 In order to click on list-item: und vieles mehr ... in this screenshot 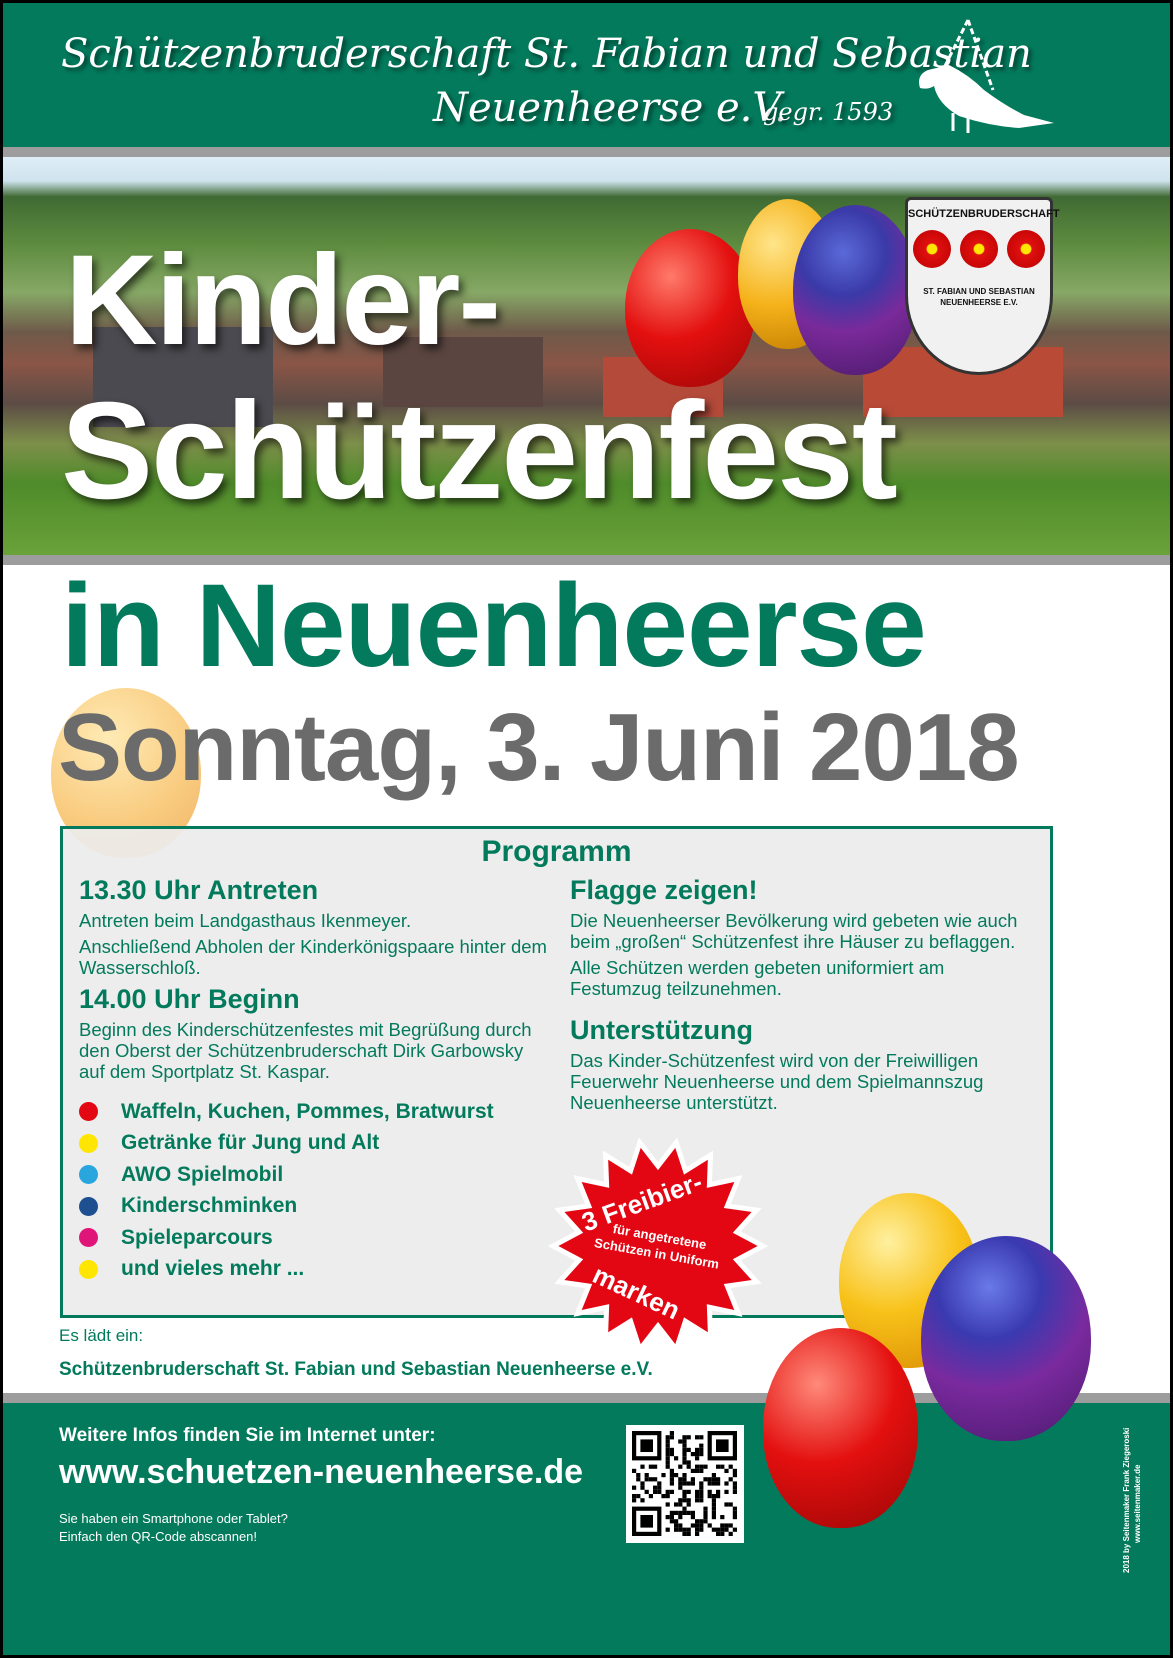, I will do `click(314, 1270)`.